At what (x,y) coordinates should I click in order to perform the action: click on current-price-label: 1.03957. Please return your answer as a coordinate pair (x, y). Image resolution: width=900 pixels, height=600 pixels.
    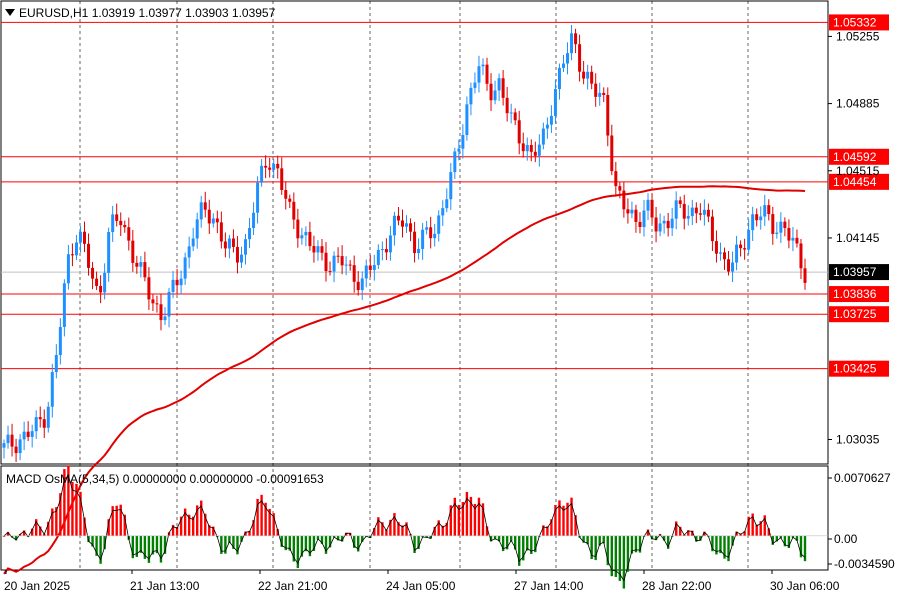
    Looking at the image, I should click on (855, 272).